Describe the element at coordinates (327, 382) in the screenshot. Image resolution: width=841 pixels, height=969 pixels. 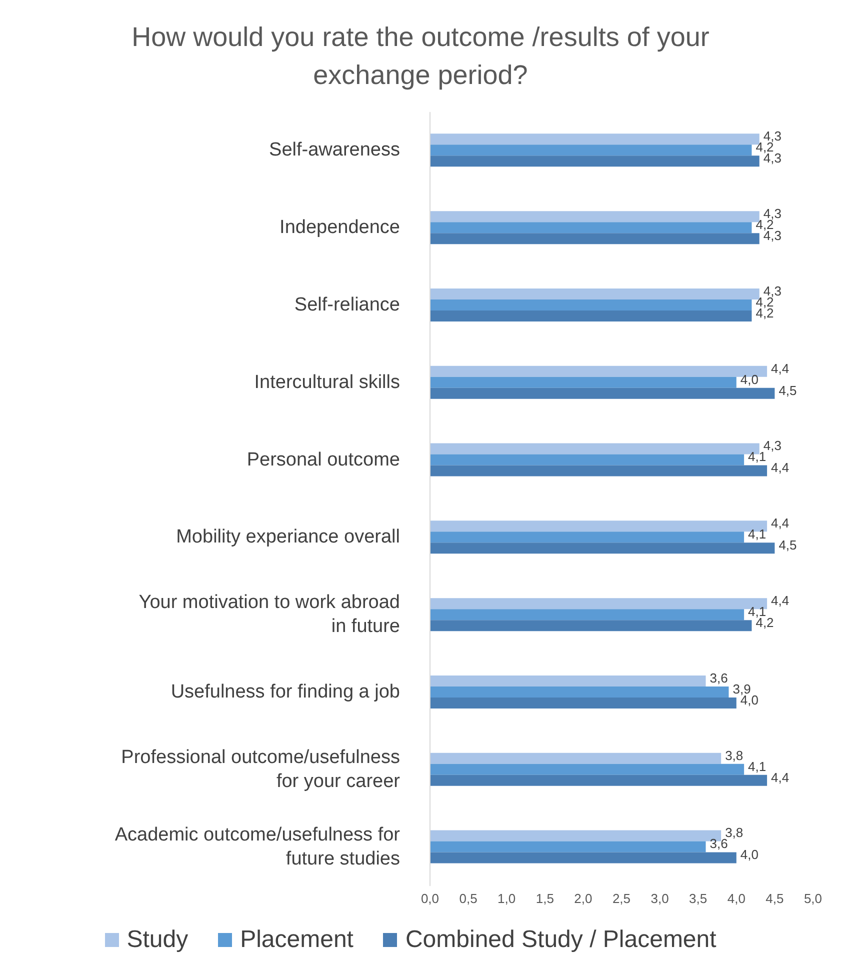
I see `y-tick-label: Intercultural skills` at that location.